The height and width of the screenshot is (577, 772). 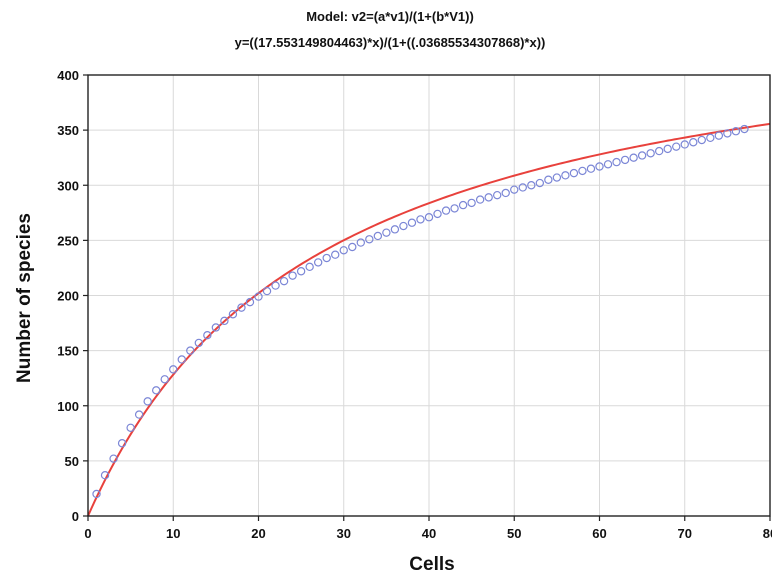 What do you see at coordinates (75, 516) in the screenshot?
I see `y-tick-label: 0` at bounding box center [75, 516].